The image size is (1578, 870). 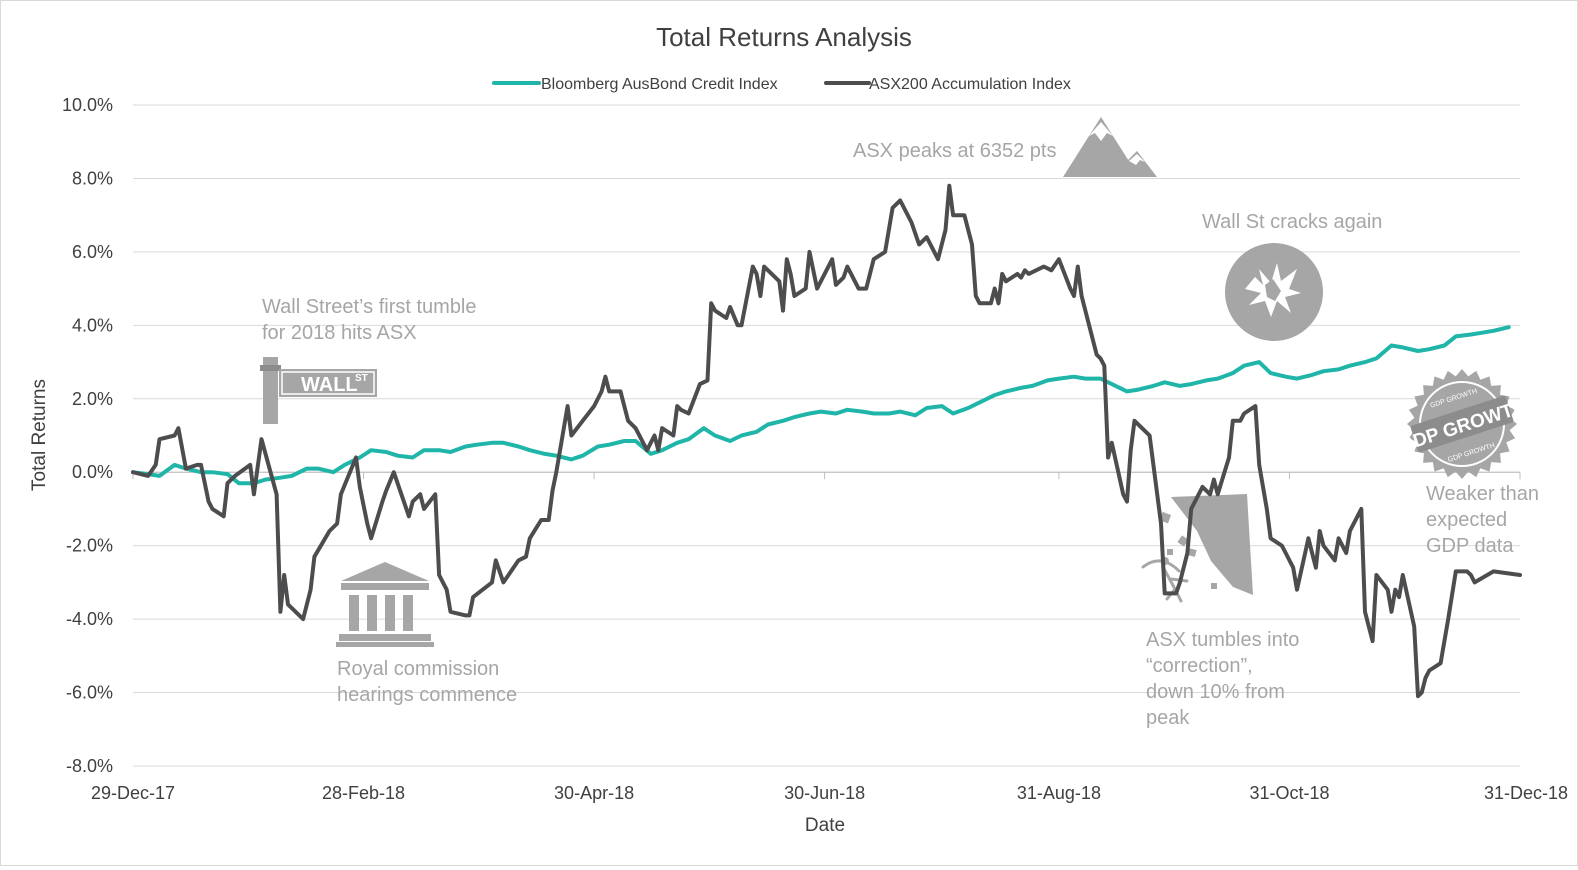 I want to click on y-tick-label: 4.0%, so click(x=92, y=325).